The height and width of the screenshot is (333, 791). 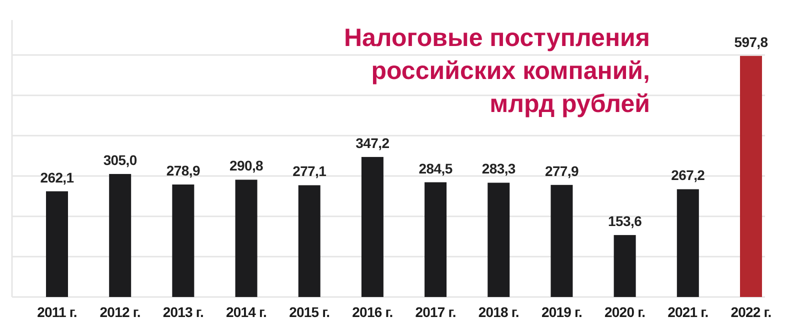 What do you see at coordinates (688, 175) in the screenshot?
I see `data-label: 267,2` at bounding box center [688, 175].